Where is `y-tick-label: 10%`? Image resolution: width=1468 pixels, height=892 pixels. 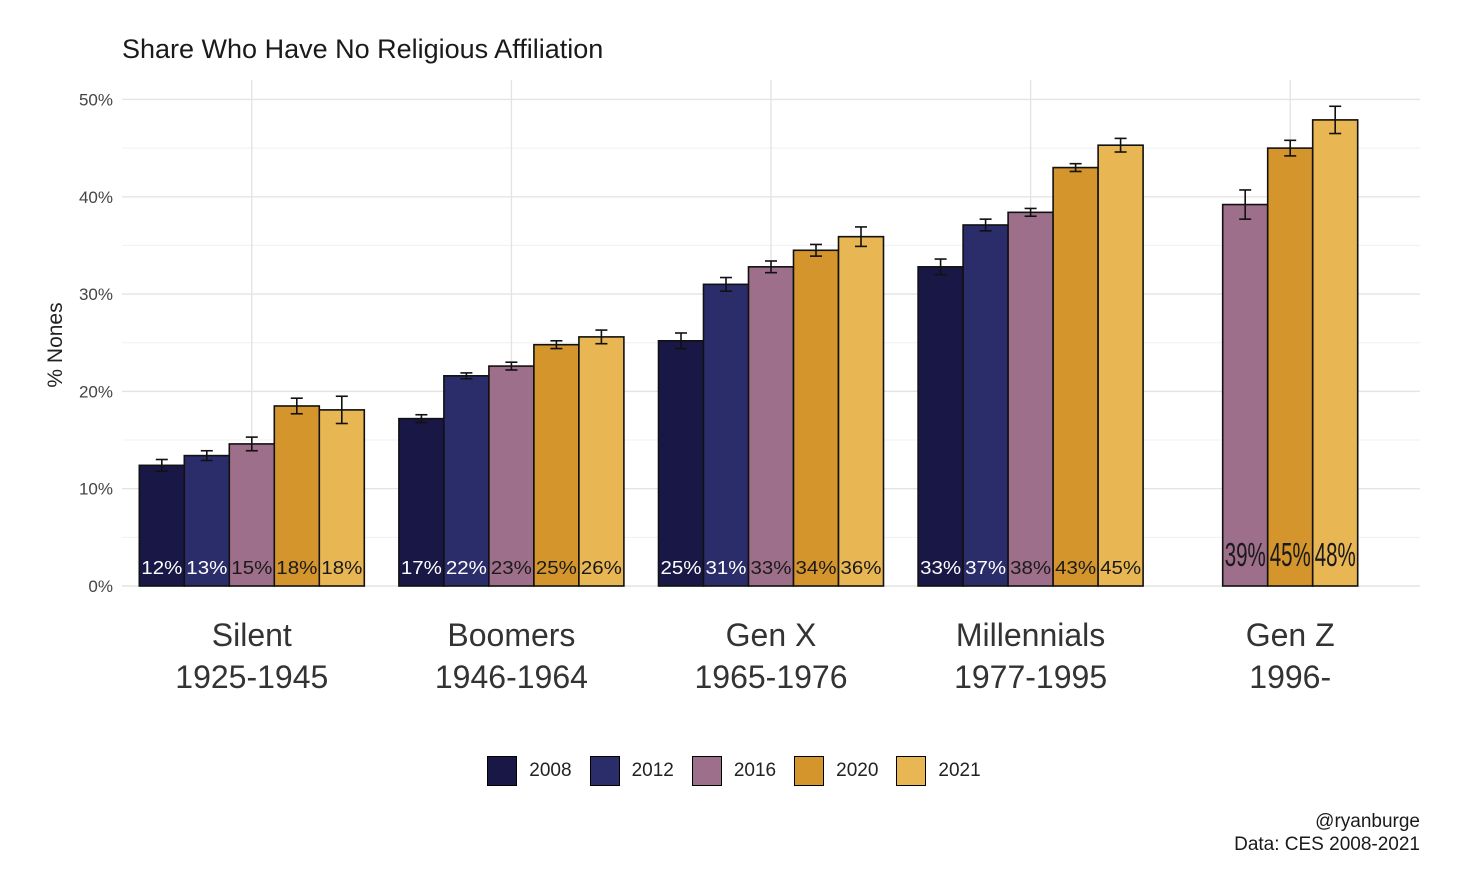
y-tick-label: 10% is located at coordinates (96, 489).